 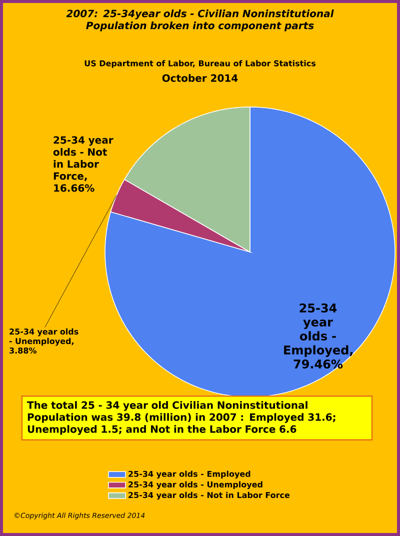 What do you see at coordinates (83, 164) in the screenshot?
I see `data-label: 25-34 year olds - Not in Labor Force, 16.66%` at bounding box center [83, 164].